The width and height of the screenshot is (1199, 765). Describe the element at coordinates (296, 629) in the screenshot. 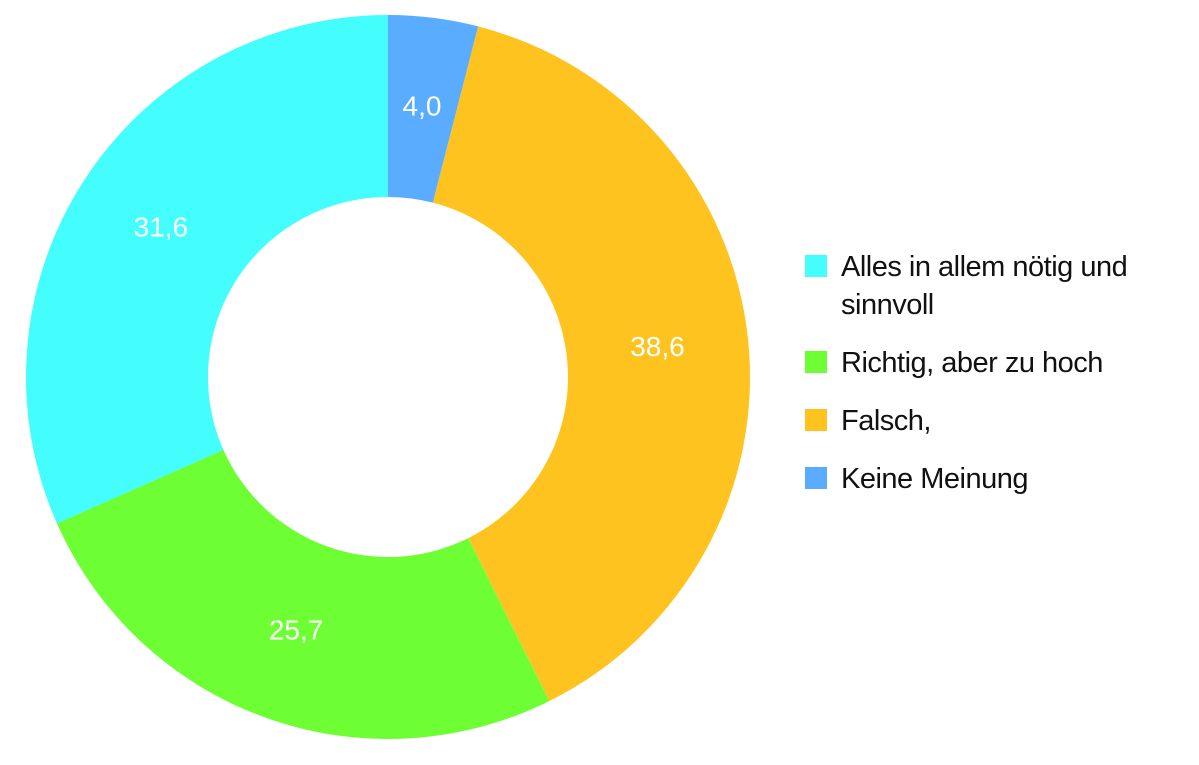

I see `data-label: 25,7` at that location.